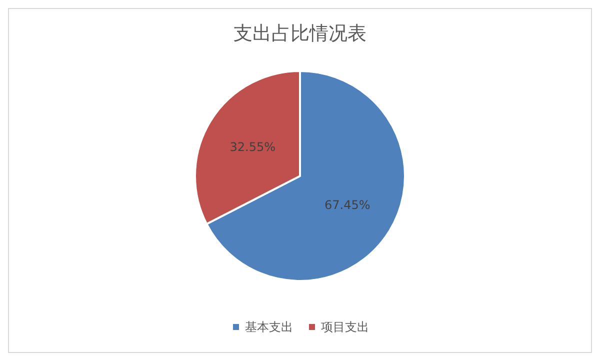  What do you see at coordinates (269, 327) in the screenshot?
I see `legend-label: 基本支出` at bounding box center [269, 327].